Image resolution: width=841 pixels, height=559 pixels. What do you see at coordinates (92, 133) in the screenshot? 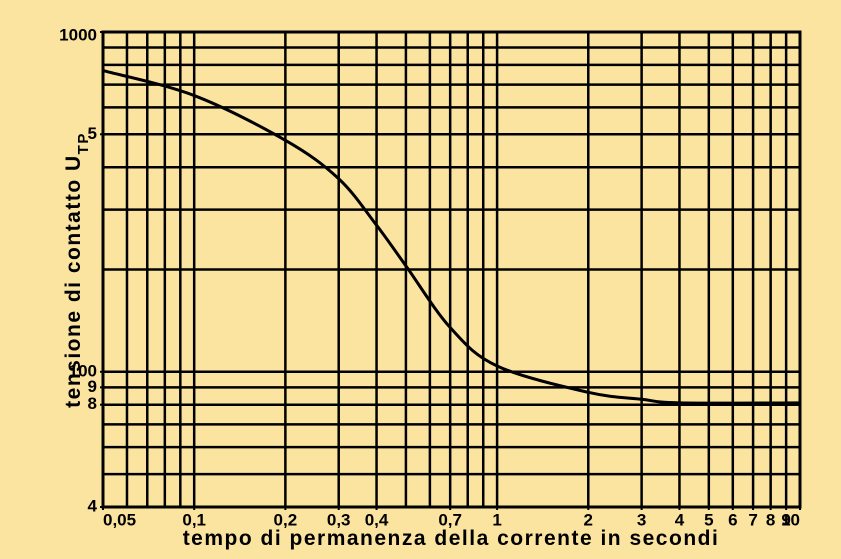
I see `y-tick-label: 5` at bounding box center [92, 133].